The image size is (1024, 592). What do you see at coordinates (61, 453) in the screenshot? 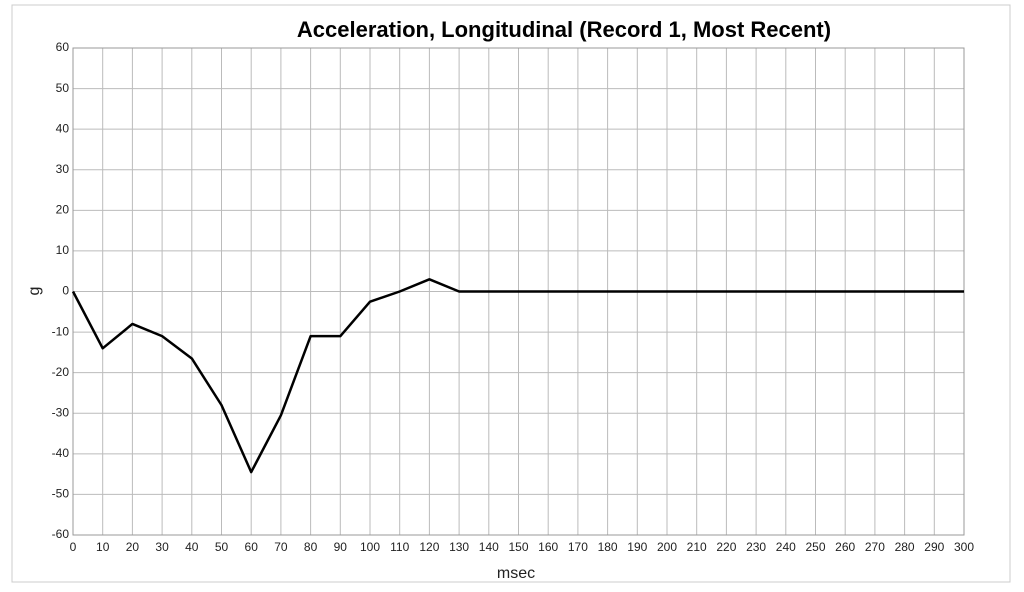
I see `y-tick-label: -40` at bounding box center [61, 453].